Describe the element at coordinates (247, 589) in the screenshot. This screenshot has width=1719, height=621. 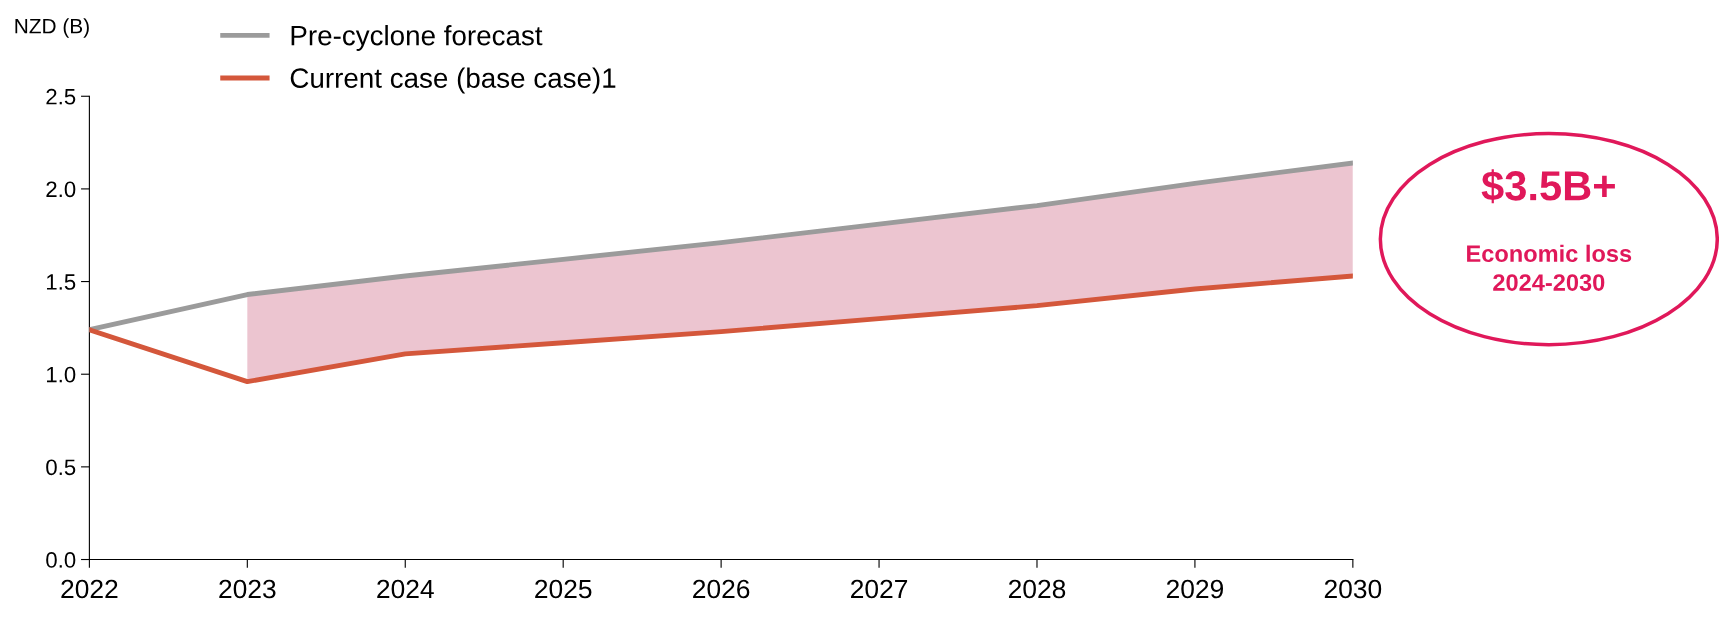
I see `x-tick-label: 2023` at that location.